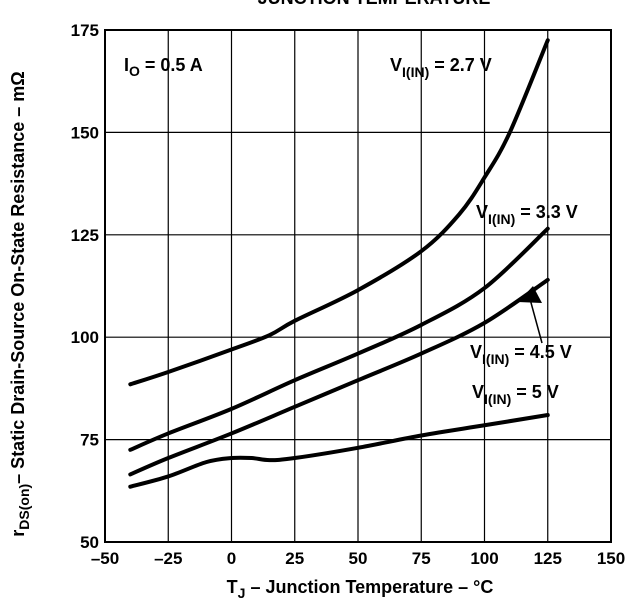 This screenshot has height=604, width=629. I want to click on label-leader-line, so click(536, 321).